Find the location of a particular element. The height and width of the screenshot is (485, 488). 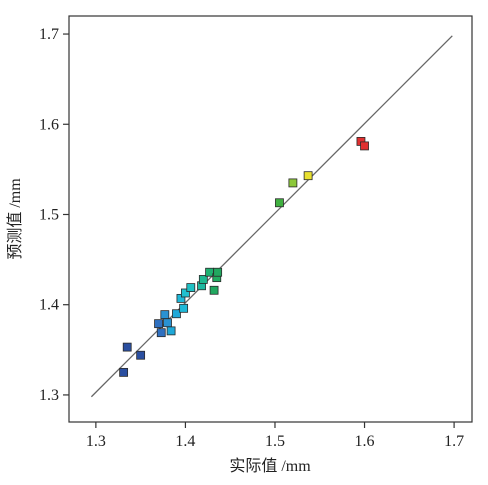

y-axis-ticks: 1.3 1.4 1.5 1.6 1.7 is located at coordinates (54, 215).